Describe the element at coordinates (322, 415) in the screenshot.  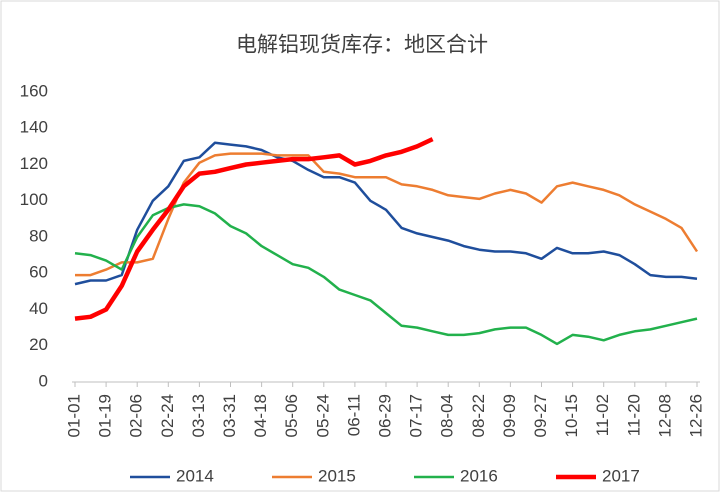
I see `x-tick-label: 05-24` at that location.